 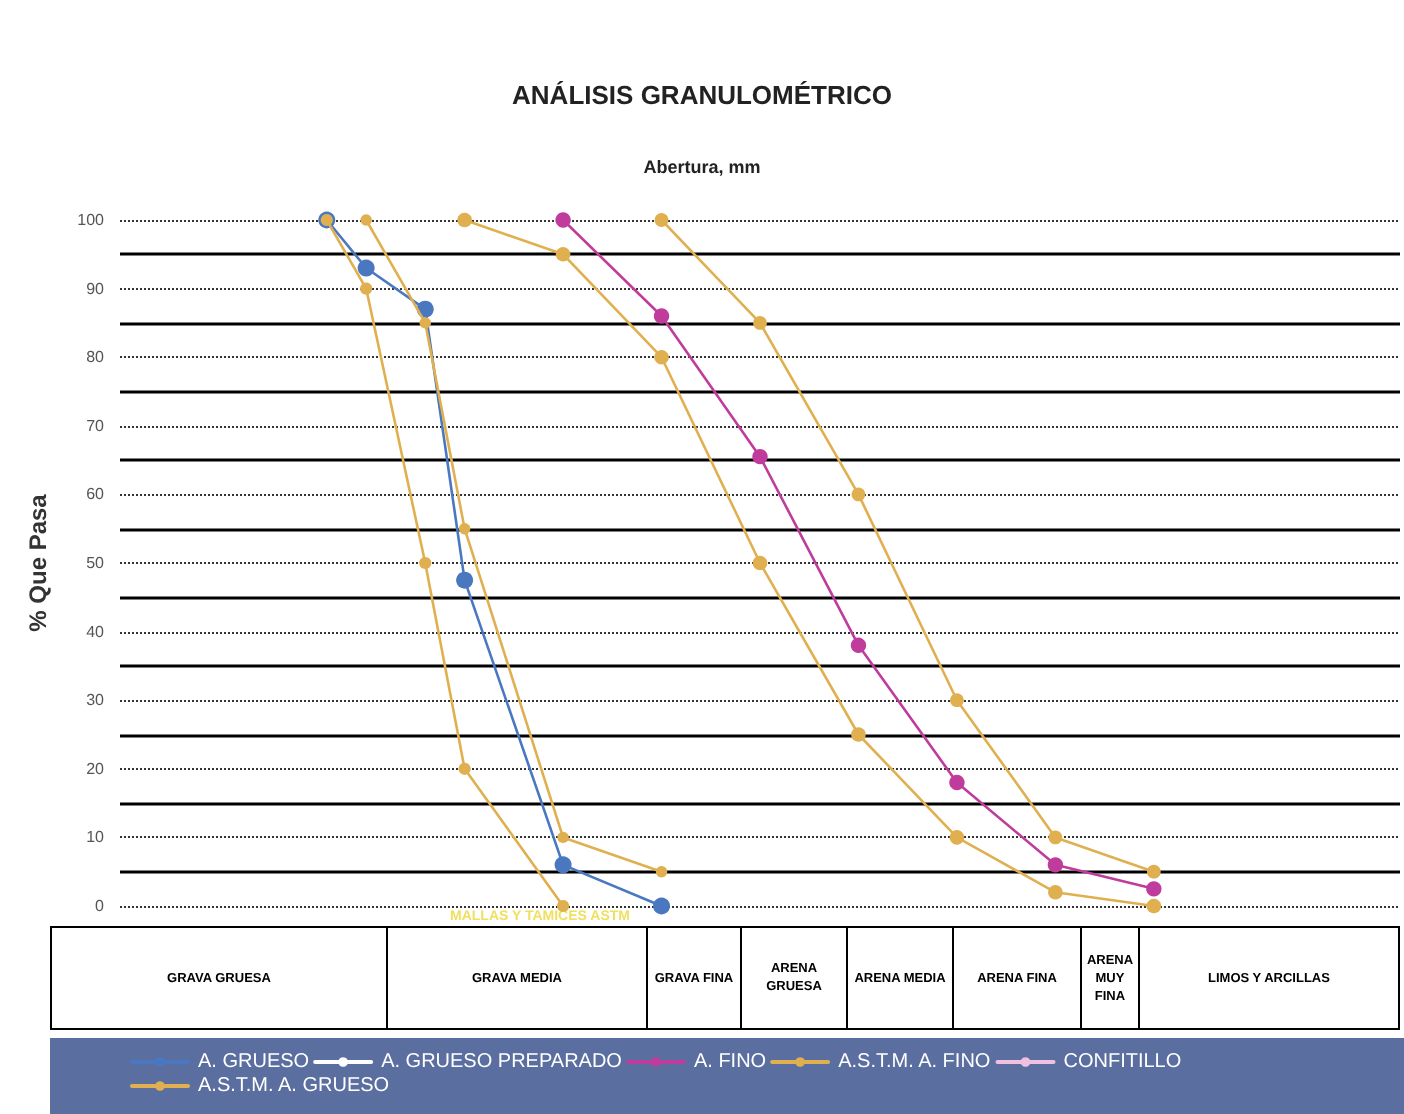 I want to click on y-tick-label: 0, so click(x=100, y=906).